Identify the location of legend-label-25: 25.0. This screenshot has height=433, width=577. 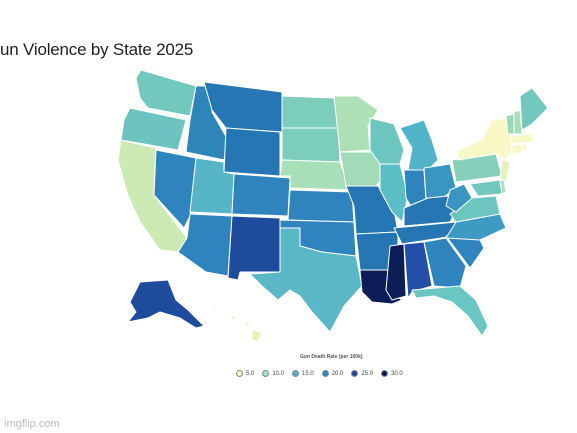
(367, 373).